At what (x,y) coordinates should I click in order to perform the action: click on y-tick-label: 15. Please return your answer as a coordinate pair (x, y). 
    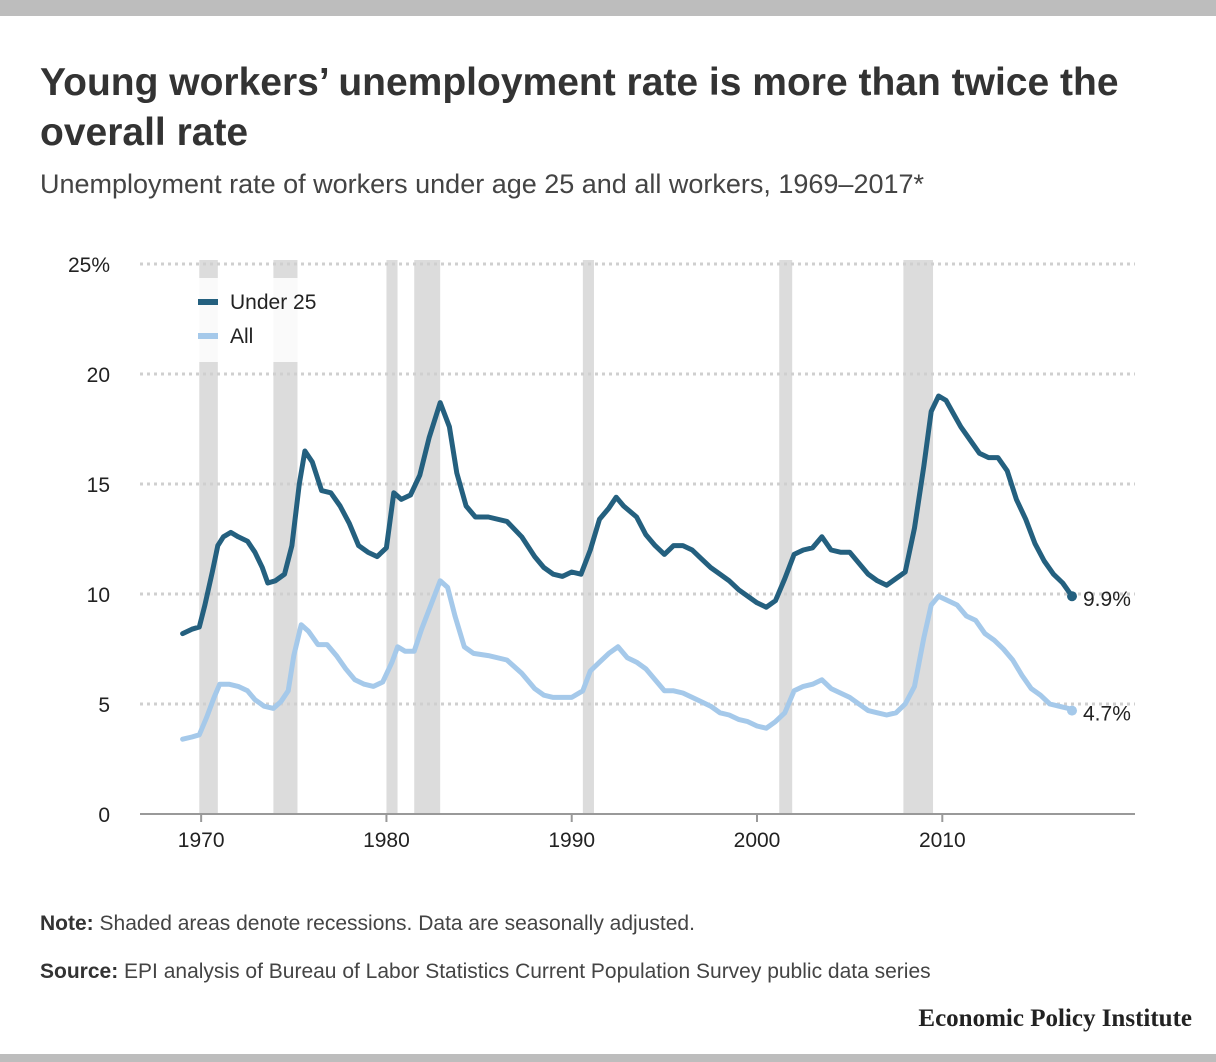
    Looking at the image, I should click on (98, 485).